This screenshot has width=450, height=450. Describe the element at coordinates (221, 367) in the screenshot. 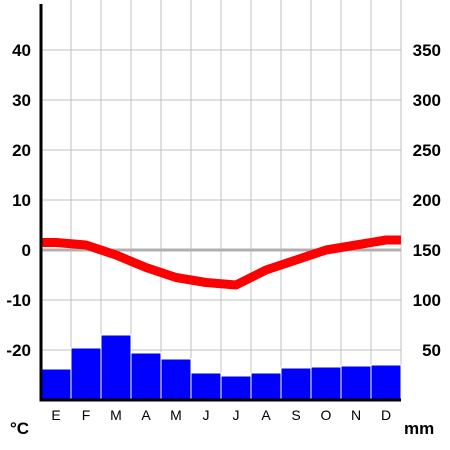

I see `precipitation-bars` at that location.